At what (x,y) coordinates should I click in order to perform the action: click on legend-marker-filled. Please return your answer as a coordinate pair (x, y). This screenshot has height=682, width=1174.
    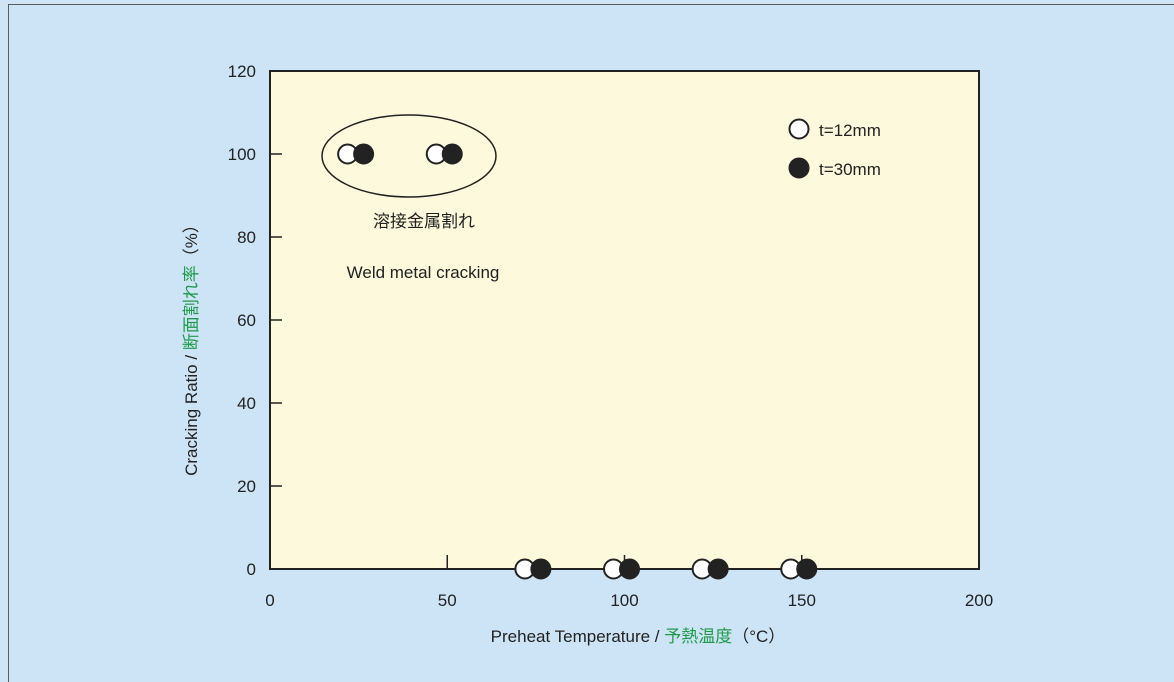
    Looking at the image, I should click on (799, 168).